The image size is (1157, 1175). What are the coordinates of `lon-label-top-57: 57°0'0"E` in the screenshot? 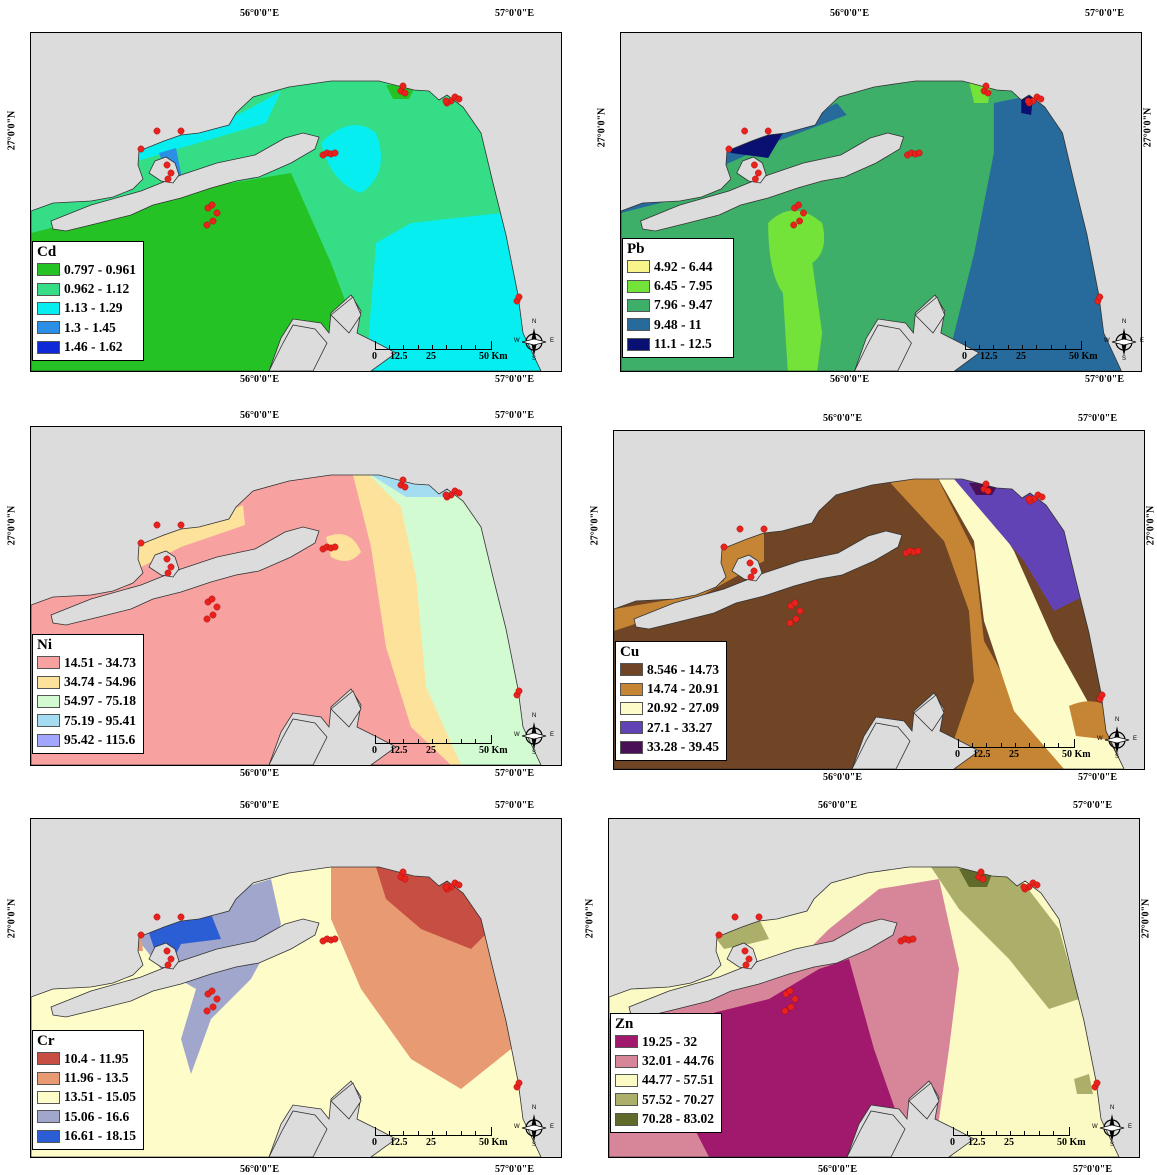 It's located at (514, 415).